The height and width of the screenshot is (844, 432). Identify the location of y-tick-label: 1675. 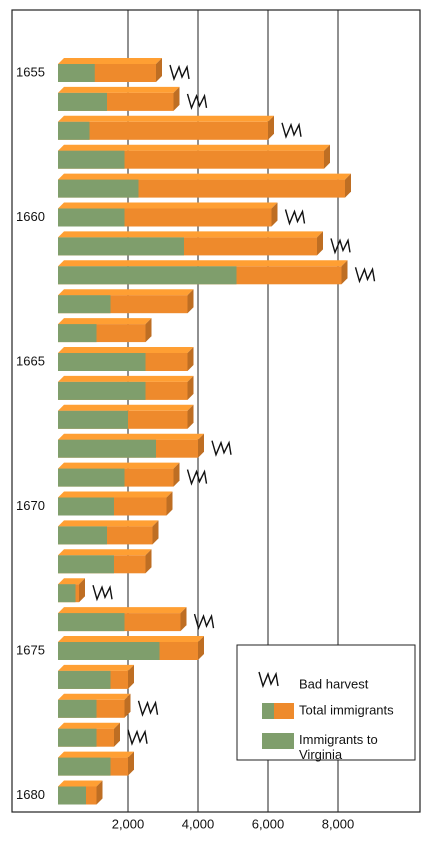
(30, 649).